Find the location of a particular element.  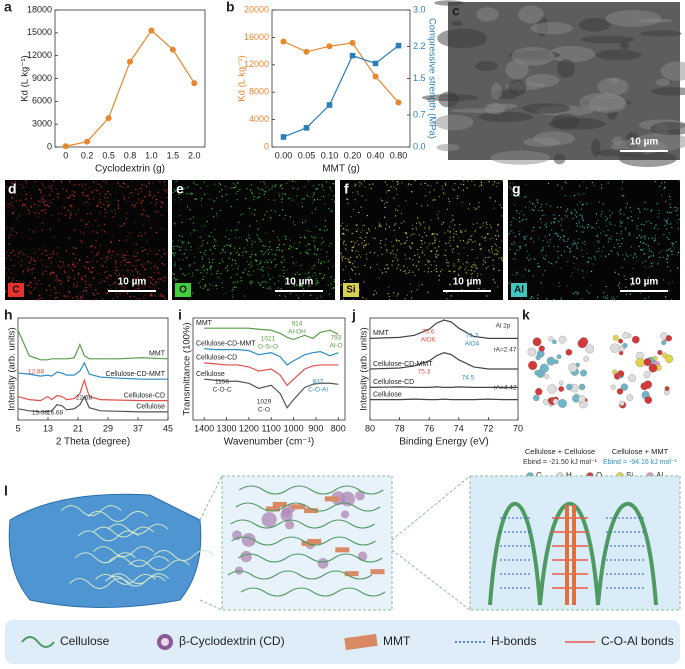

marker is located at coordinates (172, 49).